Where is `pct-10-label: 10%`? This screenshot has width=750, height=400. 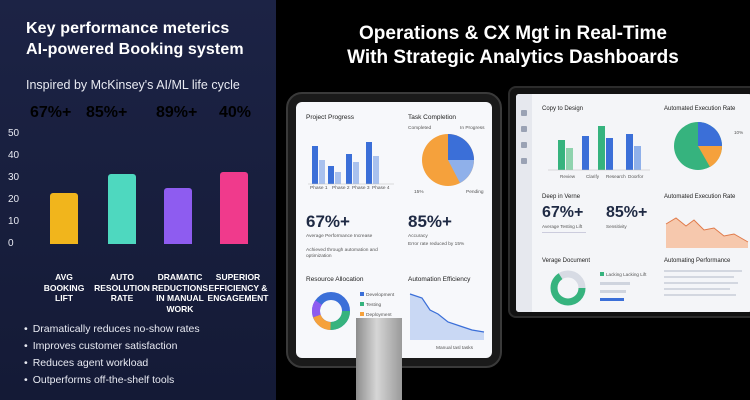 pct-10-label: 10% is located at coordinates (739, 132).